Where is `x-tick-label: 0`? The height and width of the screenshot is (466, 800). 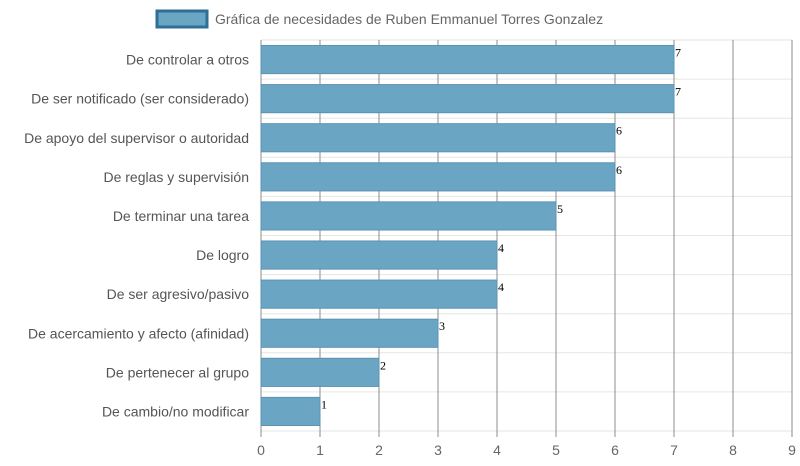
x-tick-label: 0 is located at coordinates (261, 450).